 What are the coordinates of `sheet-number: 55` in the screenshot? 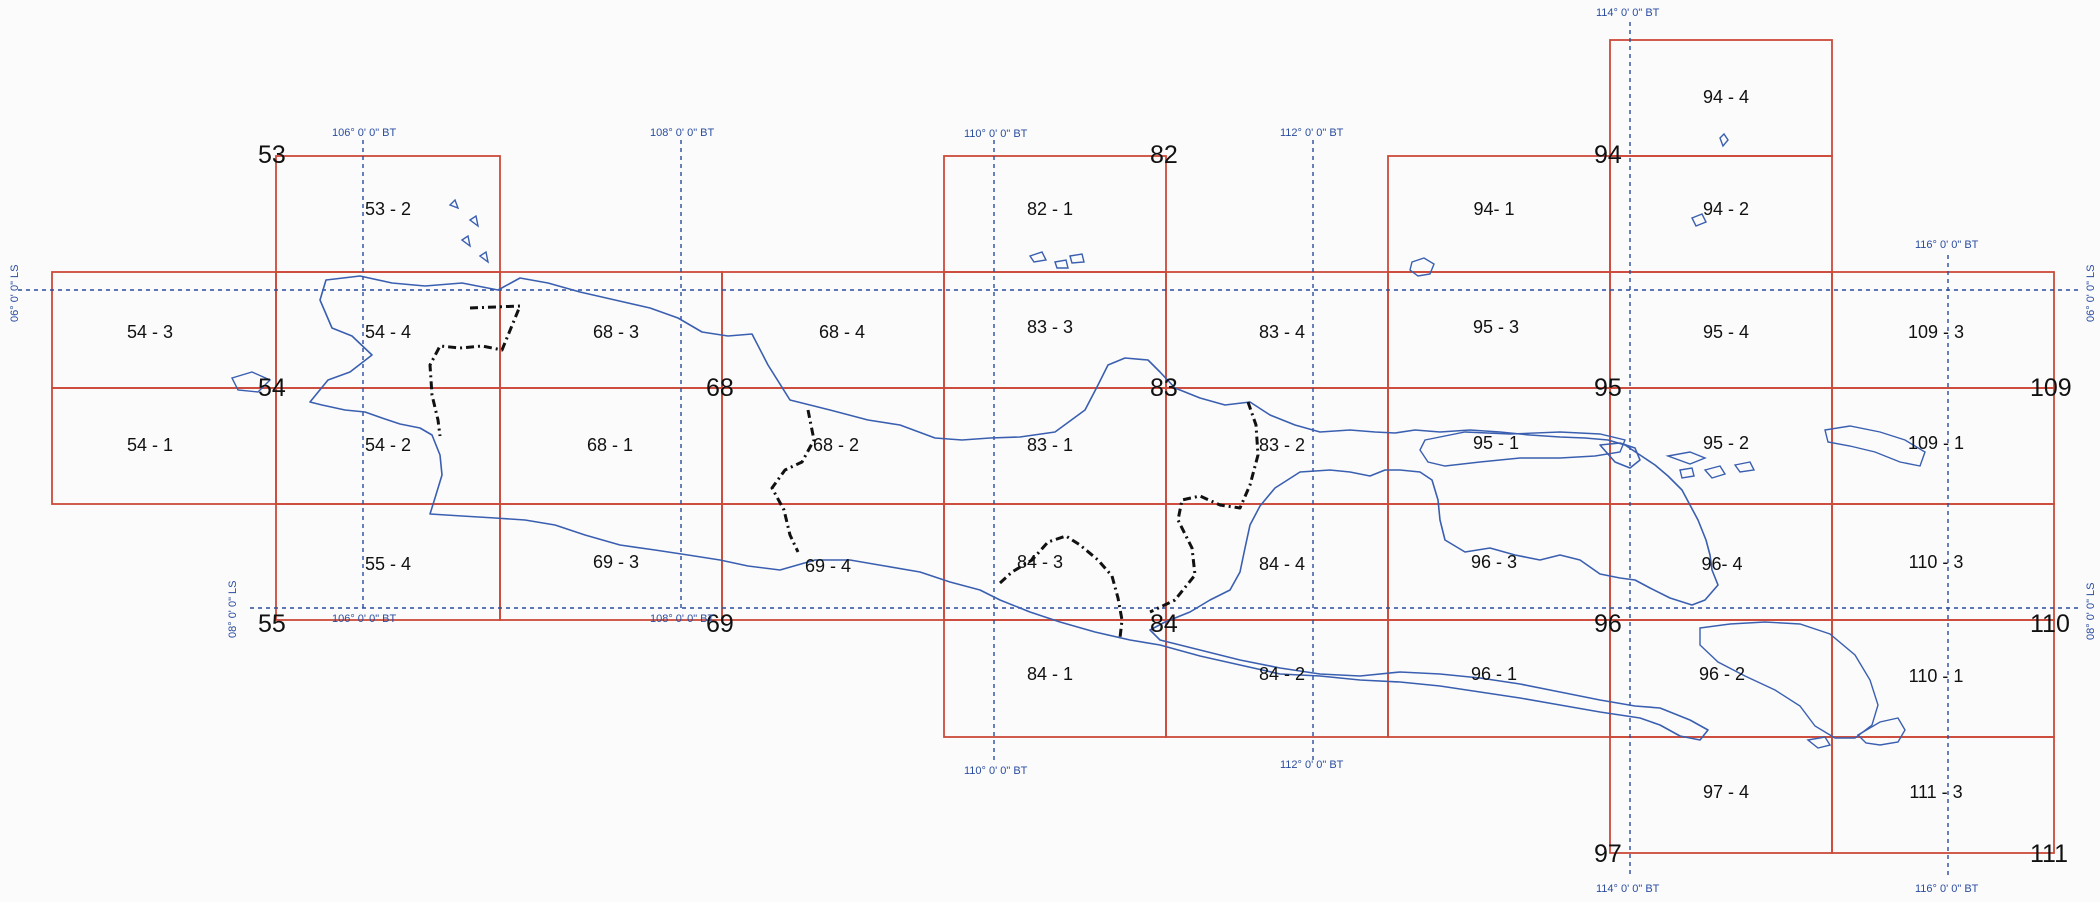 It's located at (272, 624).